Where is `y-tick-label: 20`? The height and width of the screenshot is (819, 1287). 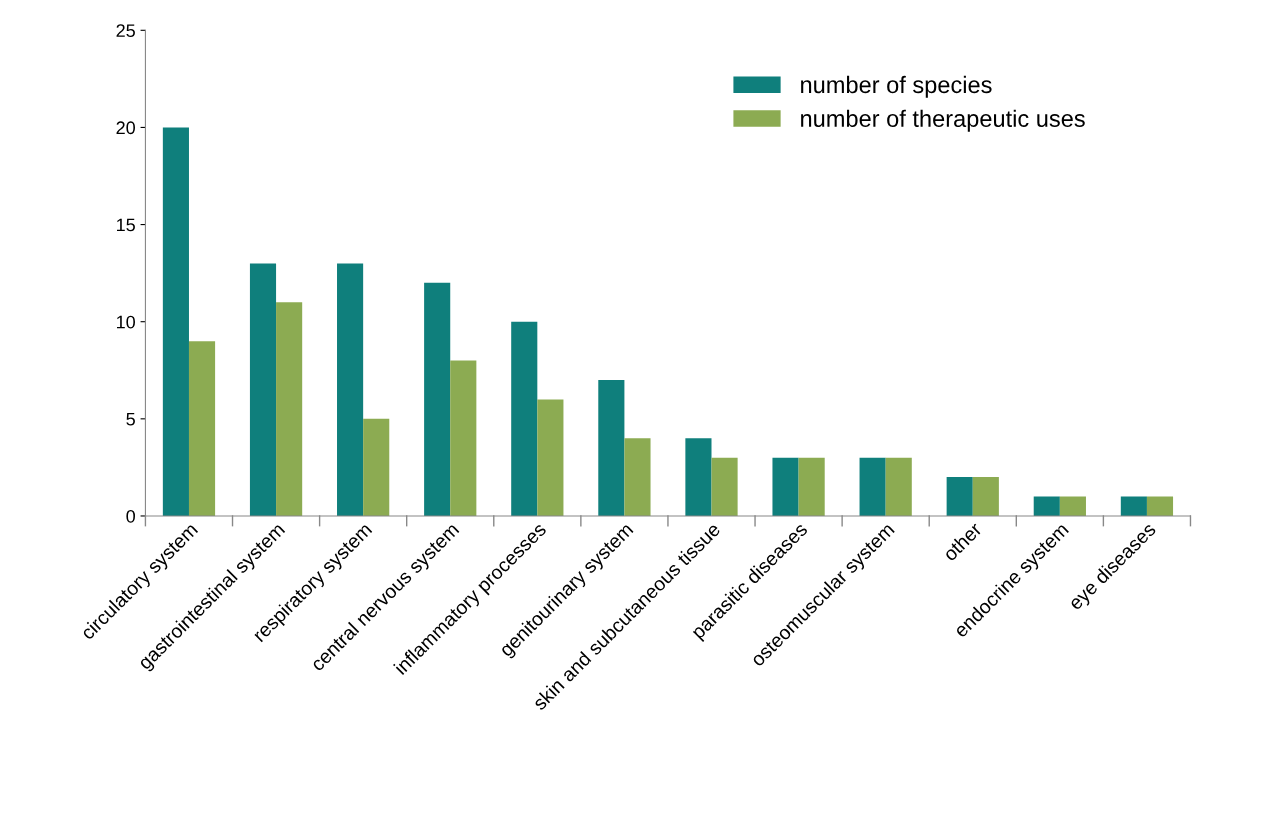
y-tick-label: 20 is located at coordinates (125, 128).